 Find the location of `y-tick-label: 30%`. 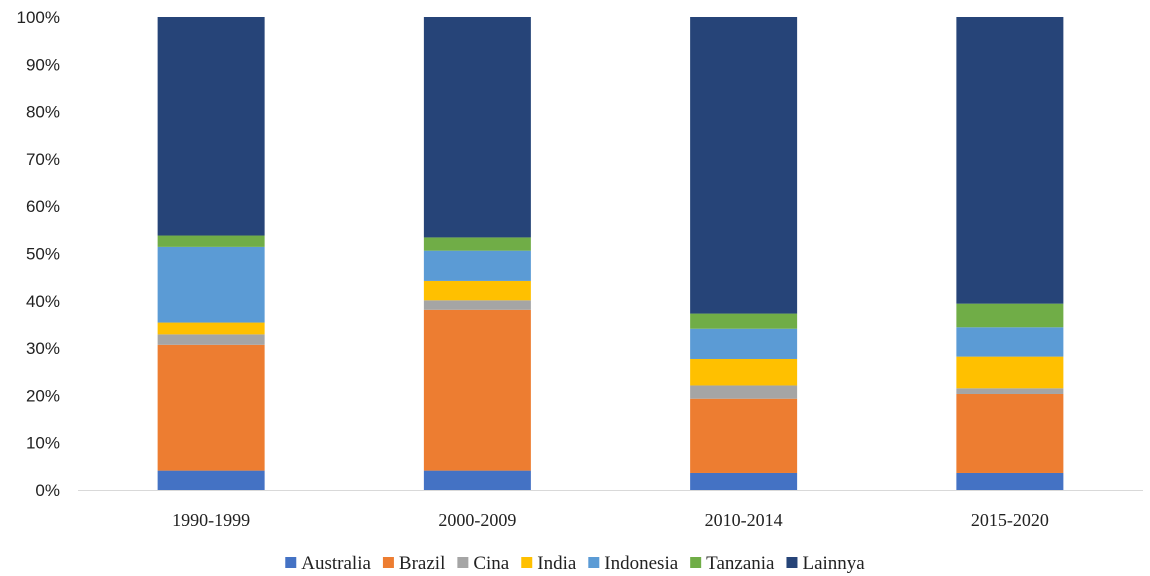

y-tick-label: 30% is located at coordinates (43, 348).